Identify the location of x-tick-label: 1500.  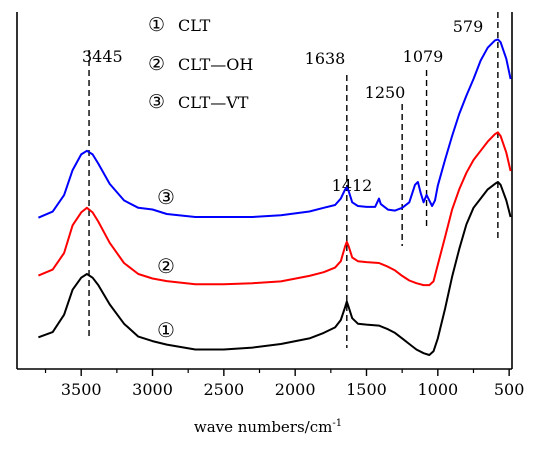
(366, 389).